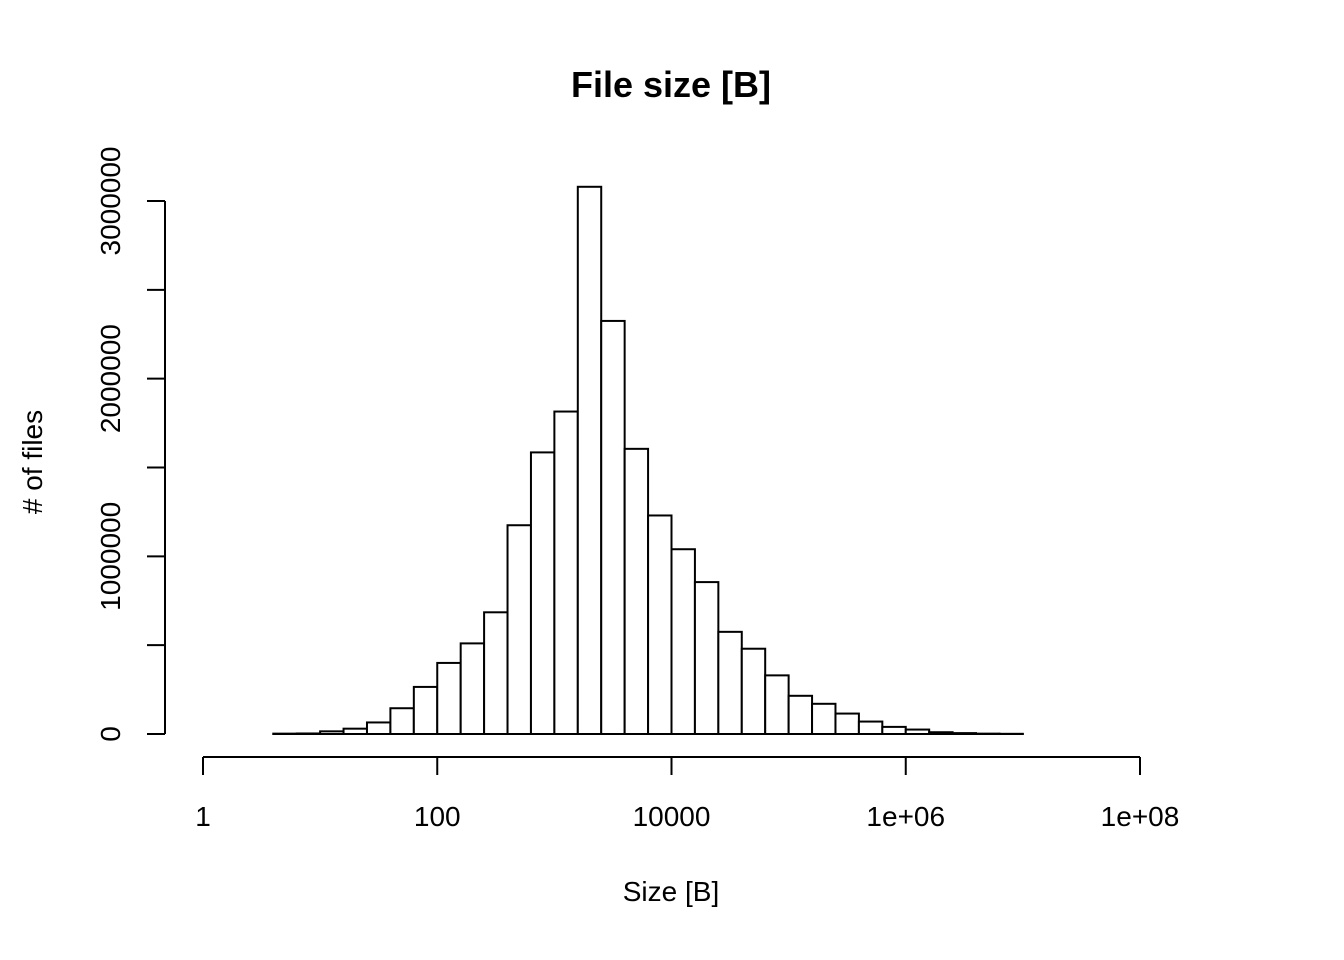  I want to click on chart-title: File size [B], so click(671, 84).